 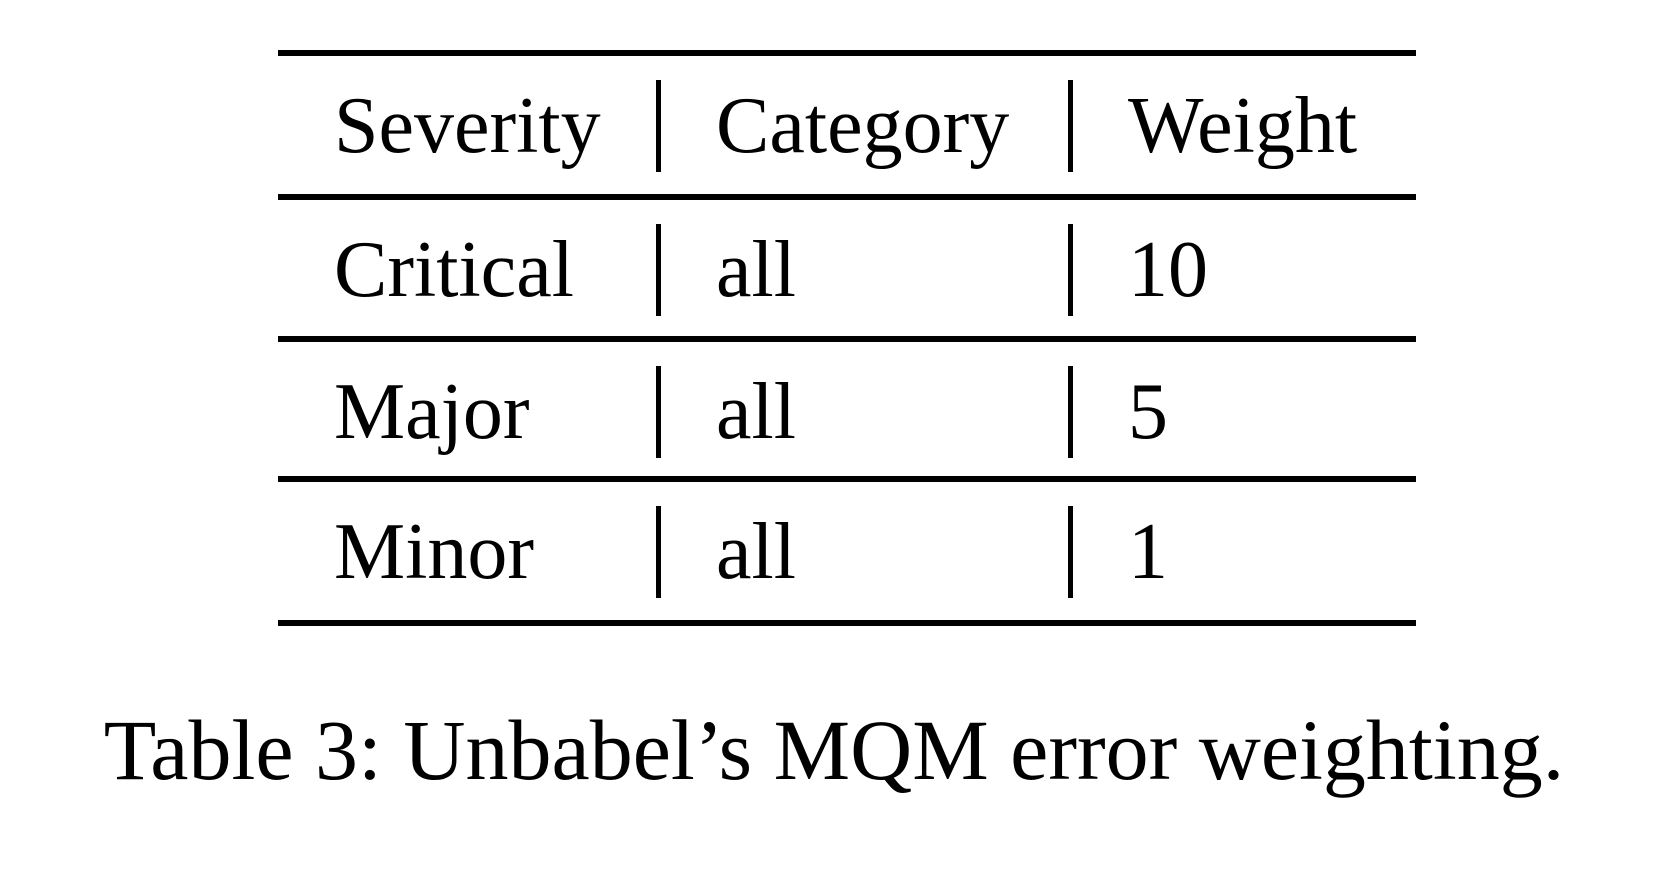 I want to click on header-category: Category, so click(x=863, y=126).